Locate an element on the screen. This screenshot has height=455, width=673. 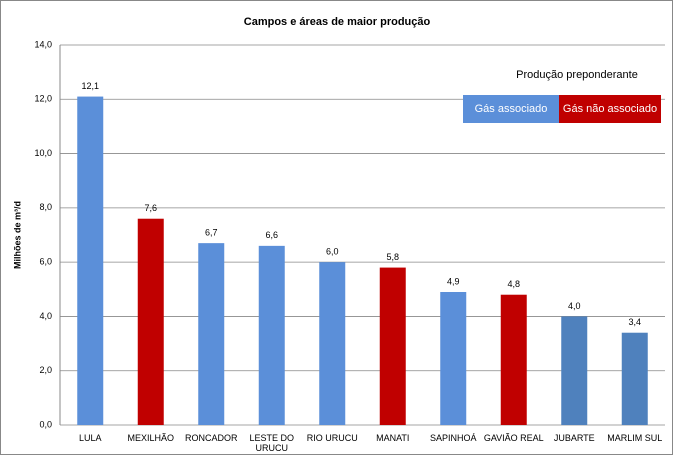
y-tick-label: 10,0 is located at coordinates (43, 153).